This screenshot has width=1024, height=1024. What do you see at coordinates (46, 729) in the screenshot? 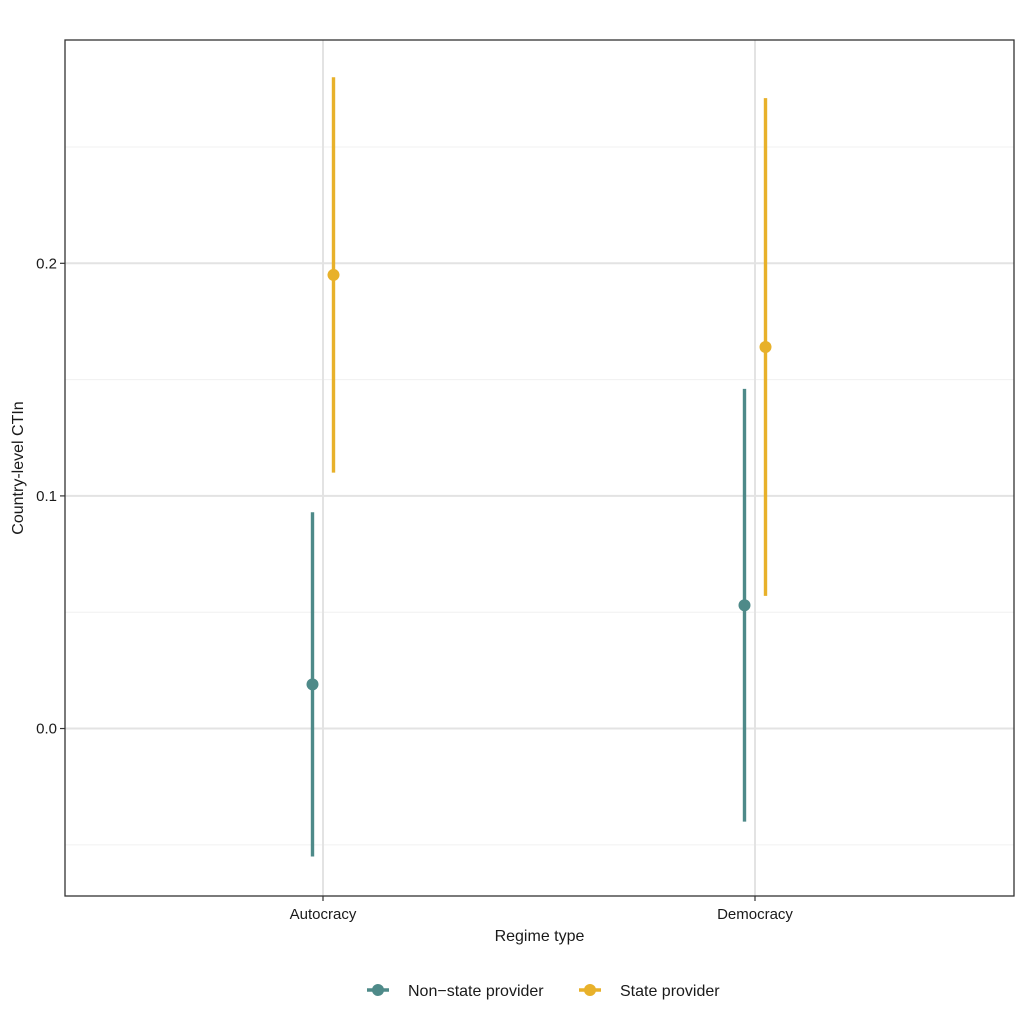
I see `y-tick-label: 0.0` at bounding box center [46, 729].